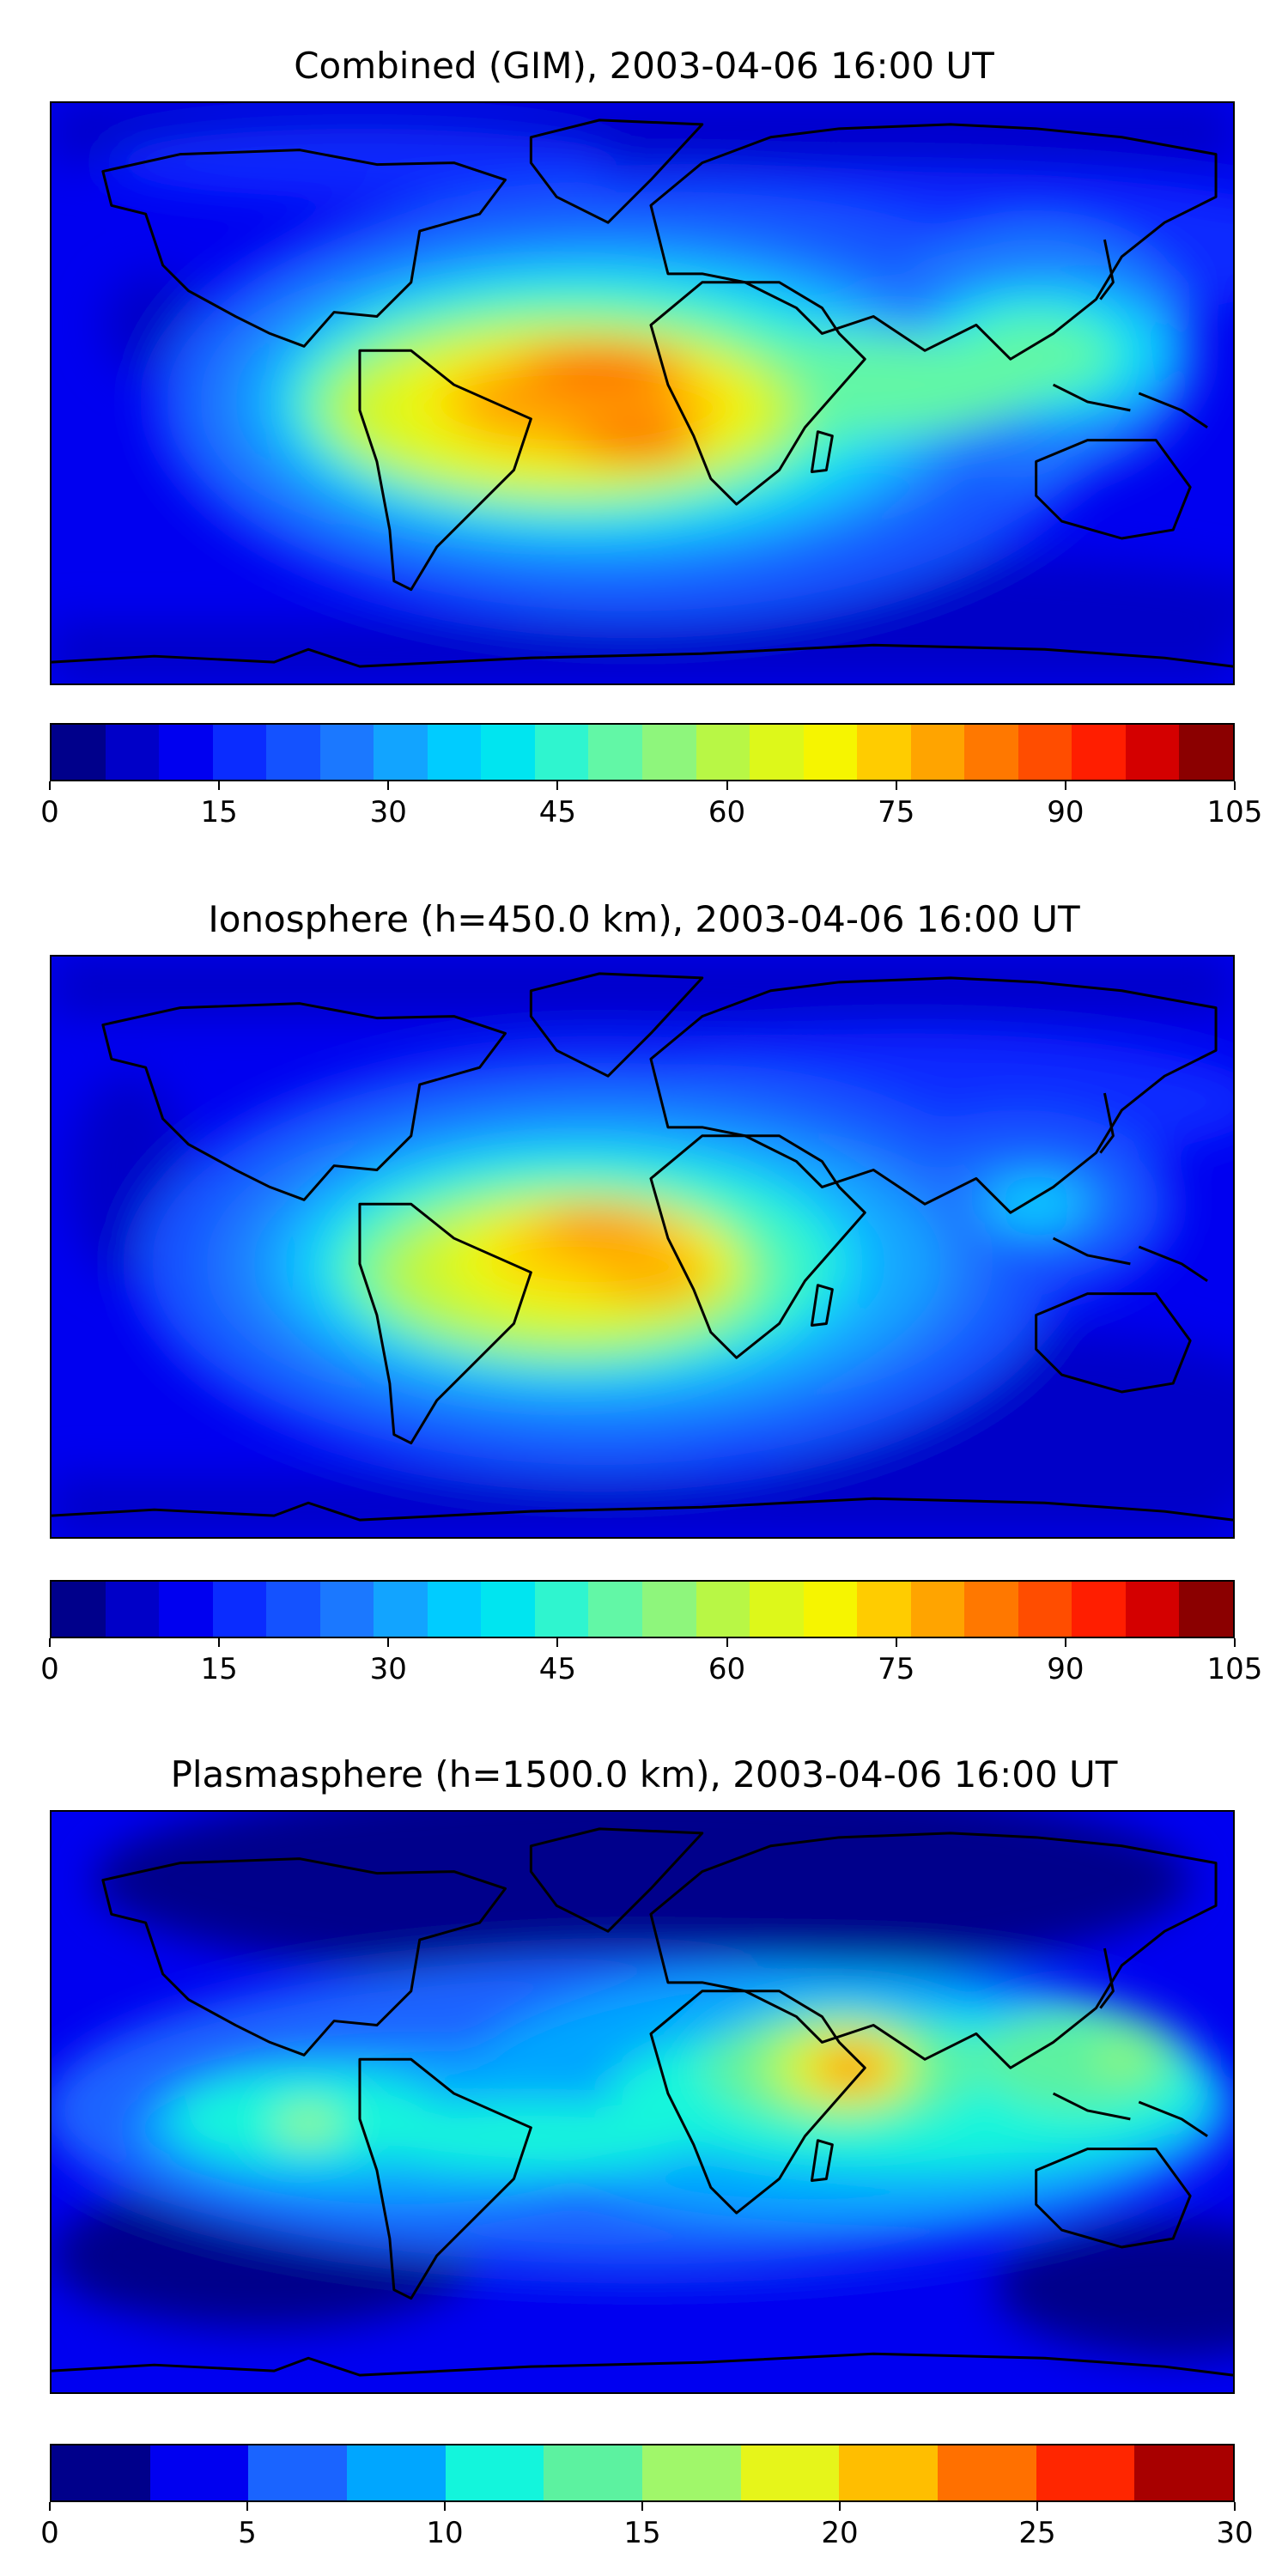 Image resolution: width=1288 pixels, height=2576 pixels. Describe the element at coordinates (651, 1664) in the screenshot. I see `colorbar-ticks-ionosphere: 0 15 30 45 60 75 90 105` at that location.